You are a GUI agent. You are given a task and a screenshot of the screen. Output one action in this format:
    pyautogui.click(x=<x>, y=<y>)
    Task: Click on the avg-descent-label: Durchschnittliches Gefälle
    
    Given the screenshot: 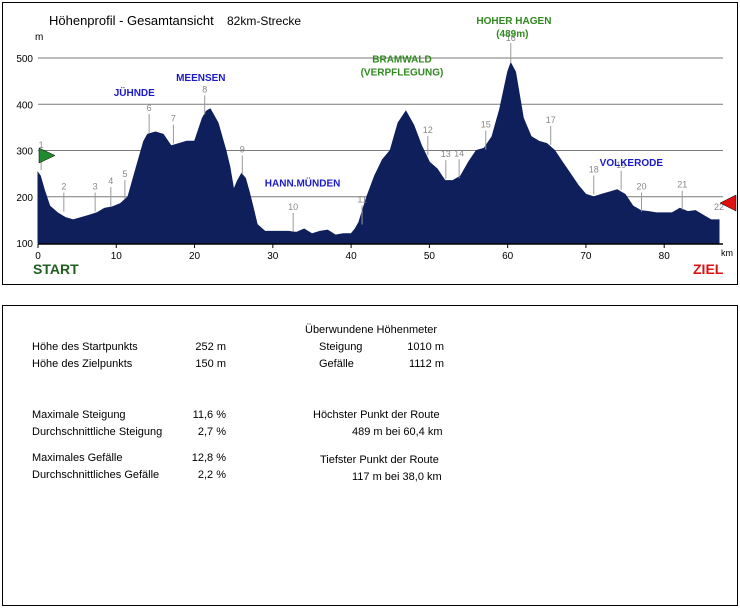 What is the action you would take?
    pyautogui.click(x=96, y=475)
    